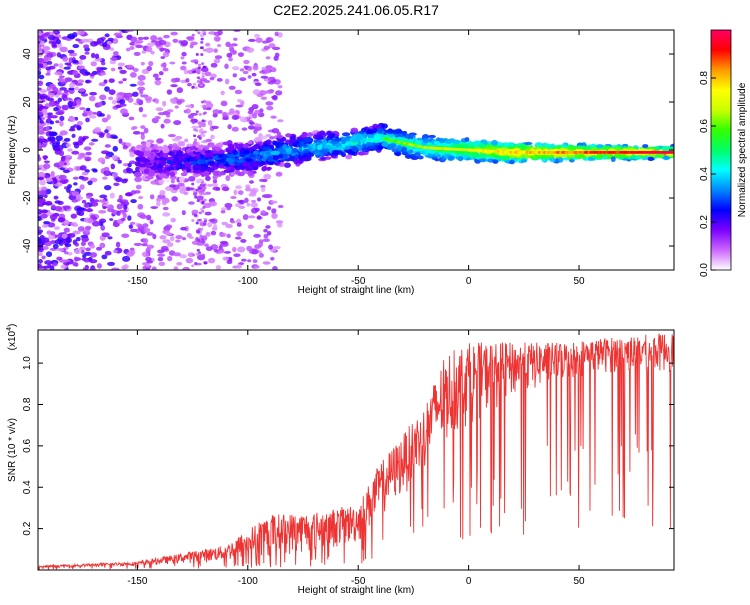 This screenshot has width=750, height=605. I want to click on spectrogram-y-tick-label: 20, so click(27, 102).